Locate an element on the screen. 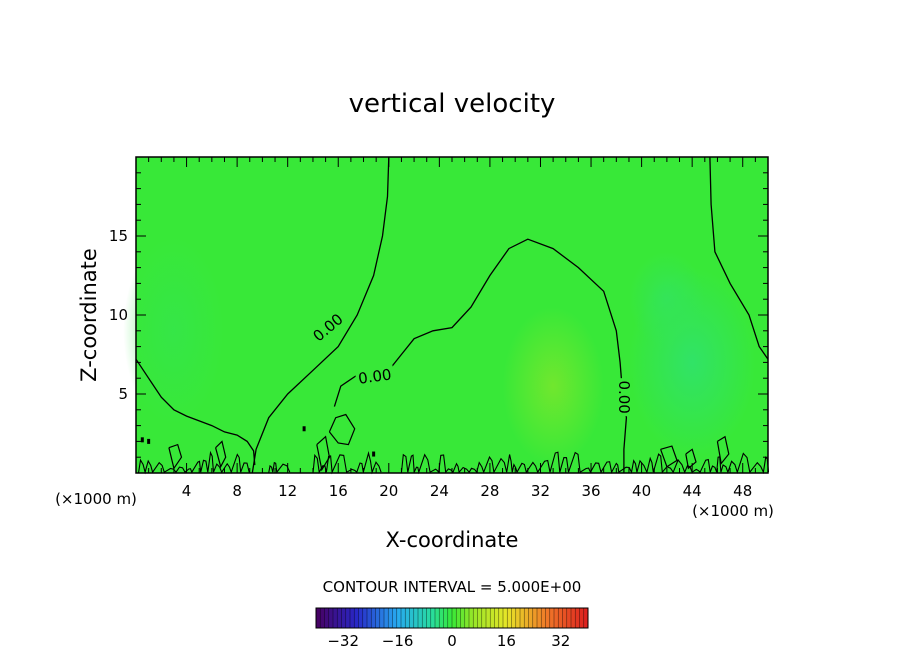 The height and width of the screenshot is (654, 904). x-tick-label: 28 is located at coordinates (489, 491).